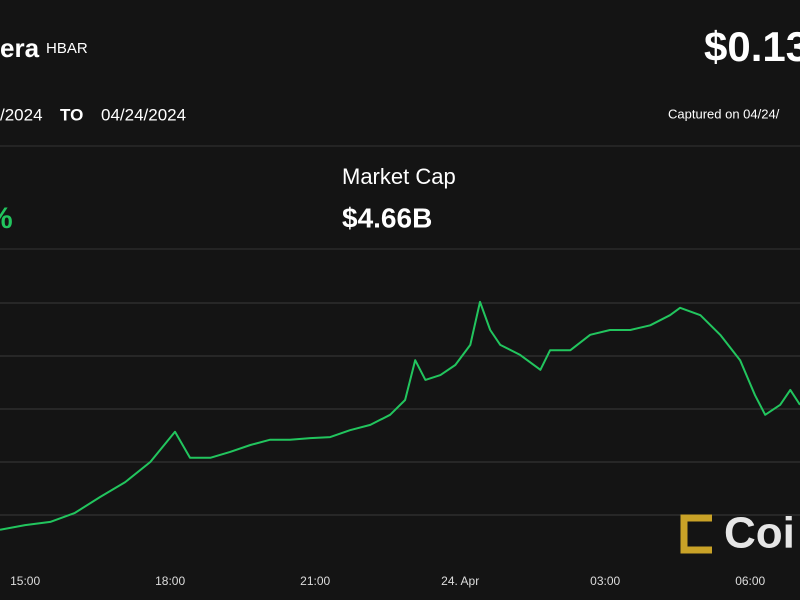 This screenshot has height=600, width=800. I want to click on date-from: /2024, so click(21, 114).